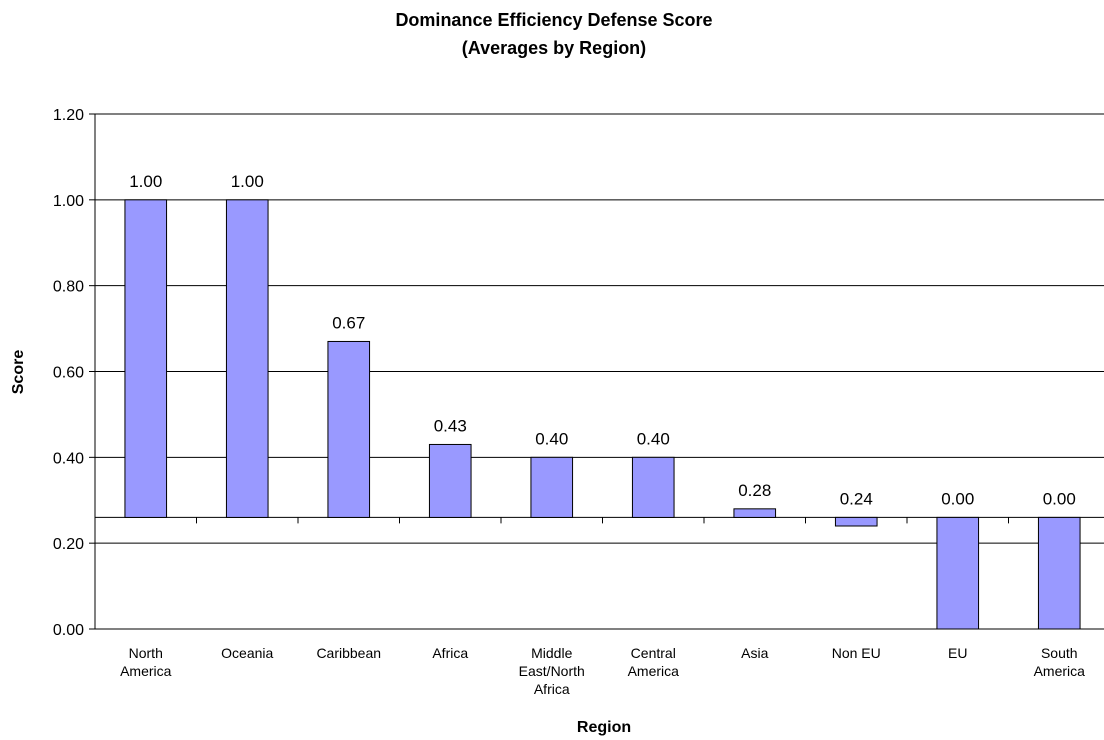 This screenshot has width=1104, height=740. What do you see at coordinates (1060, 662) in the screenshot?
I see `x-tick-label: South America` at bounding box center [1060, 662].